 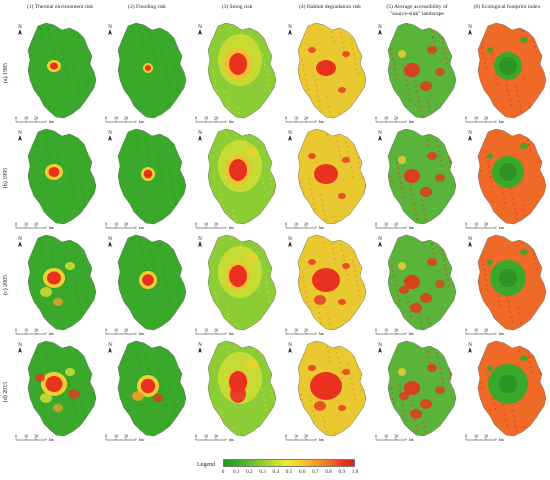 What do you see at coordinates (355, 472) in the screenshot?
I see `legend-tick: 1.0` at bounding box center [355, 472].